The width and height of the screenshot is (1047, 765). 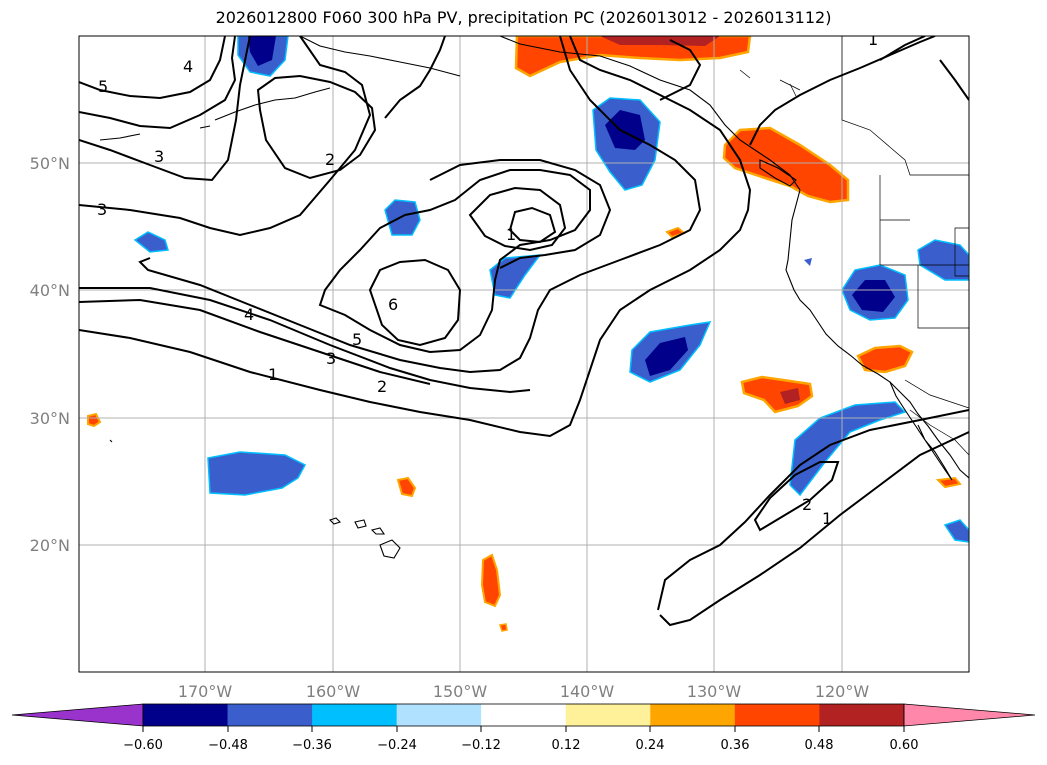 I want to click on lon-label: 140°W, so click(x=587, y=691).